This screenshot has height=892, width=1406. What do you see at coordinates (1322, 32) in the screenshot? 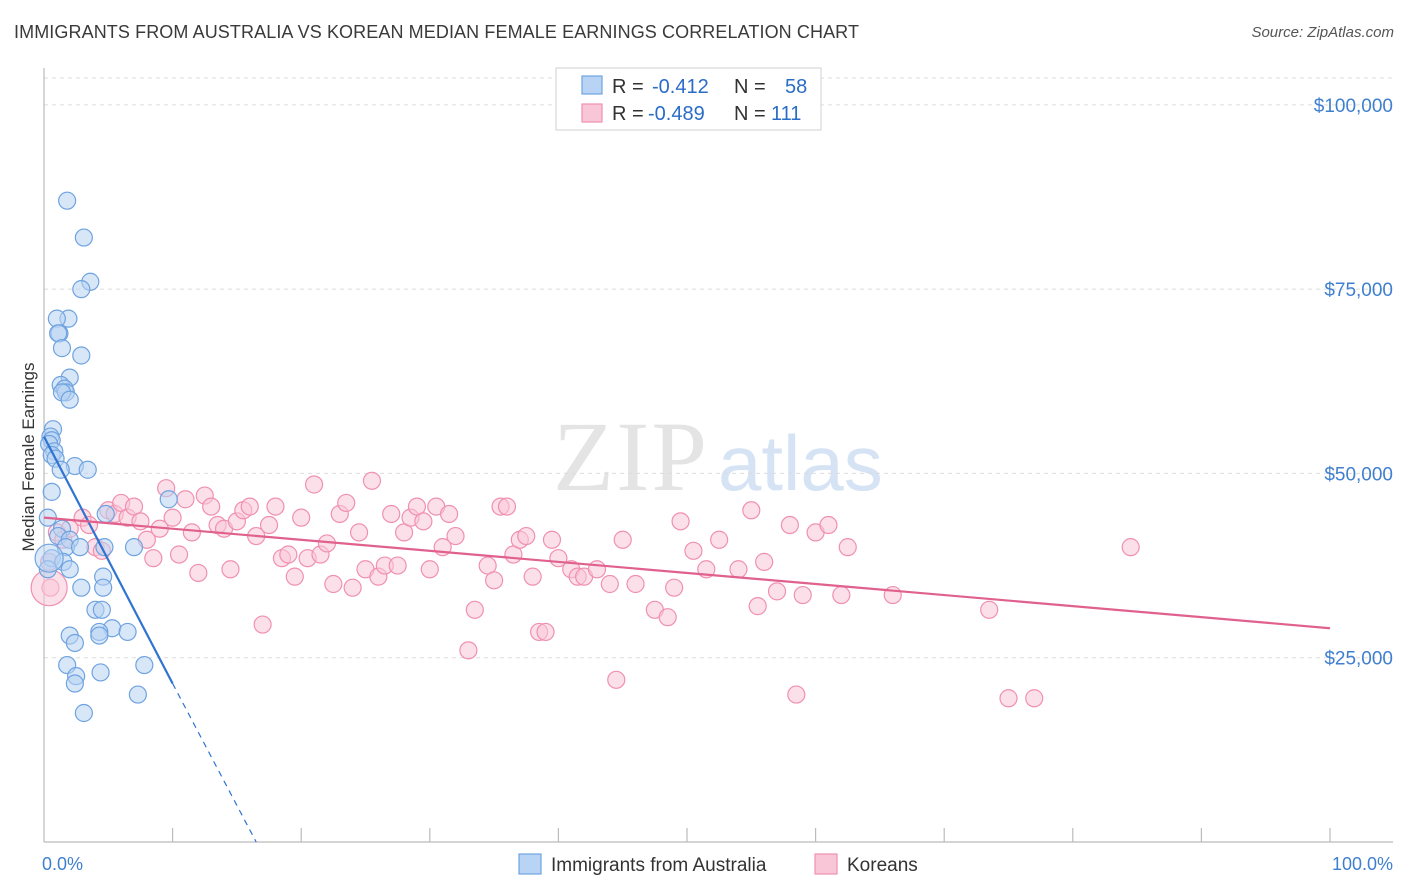
I see `source-label: Source: ZipAtlas.com` at bounding box center [1322, 32].